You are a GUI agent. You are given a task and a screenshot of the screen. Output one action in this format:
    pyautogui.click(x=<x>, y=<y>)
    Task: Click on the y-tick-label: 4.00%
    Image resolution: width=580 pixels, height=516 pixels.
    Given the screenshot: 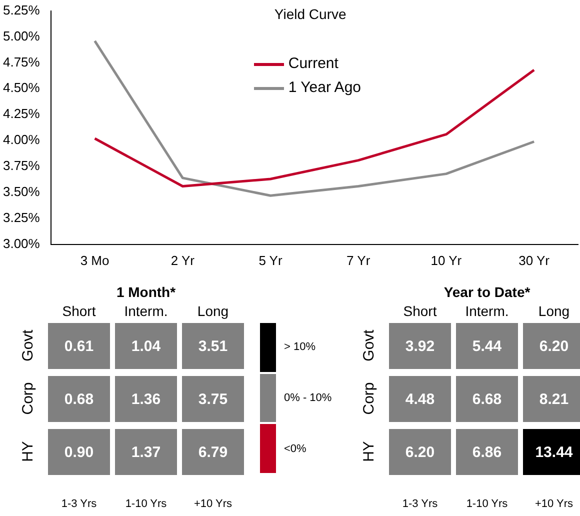 What is the action you would take?
    pyautogui.click(x=21, y=140)
    